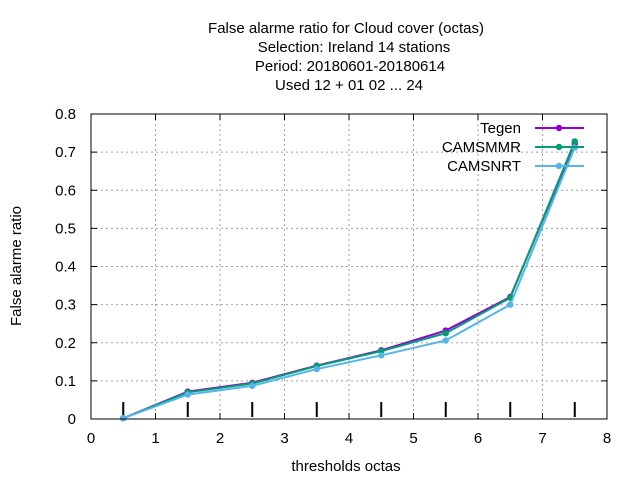  I want to click on x-tick-label: 5, so click(413, 438).